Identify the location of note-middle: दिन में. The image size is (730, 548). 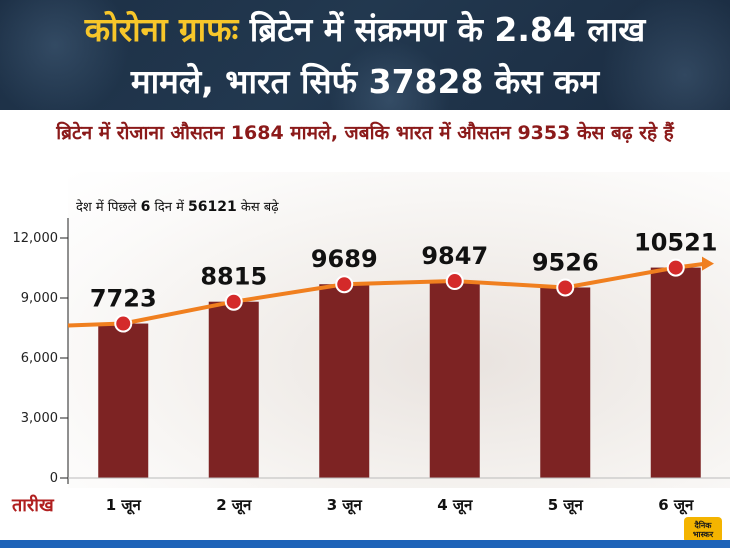
(169, 207).